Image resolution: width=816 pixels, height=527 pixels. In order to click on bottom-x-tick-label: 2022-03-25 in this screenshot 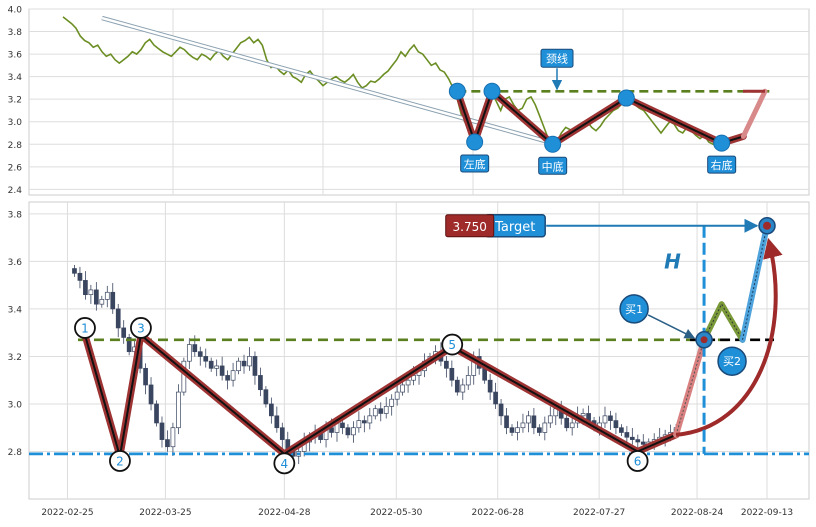, I will do `click(165, 513)`.